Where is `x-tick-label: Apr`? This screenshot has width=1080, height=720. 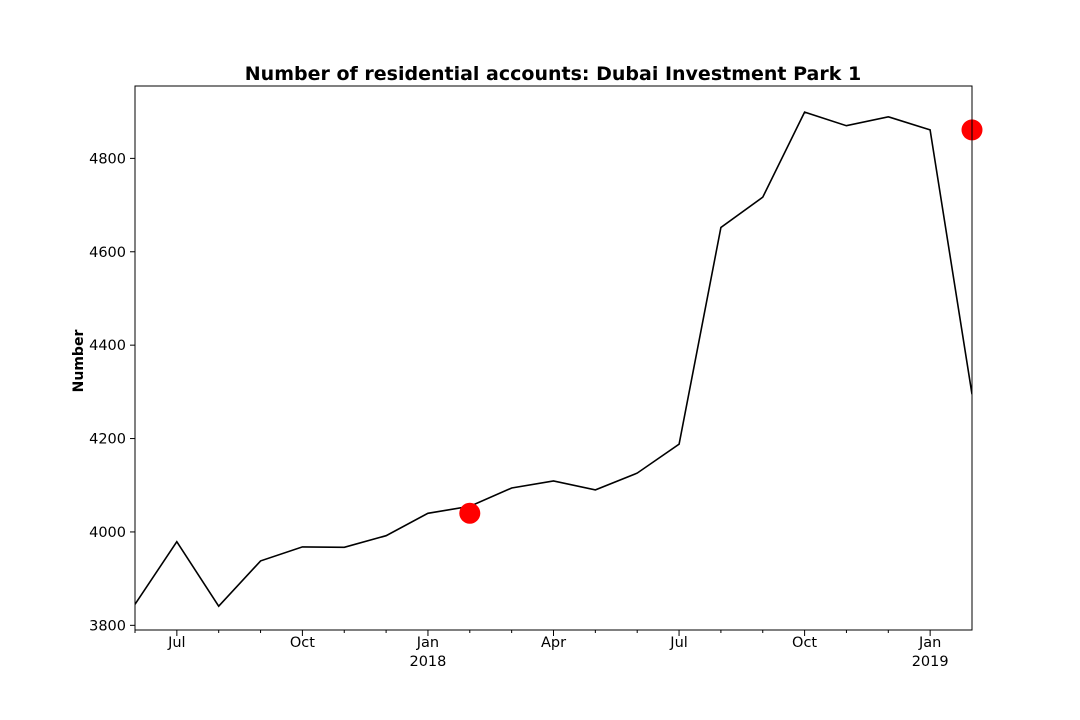
x-tick-label: Apr is located at coordinates (553, 643).